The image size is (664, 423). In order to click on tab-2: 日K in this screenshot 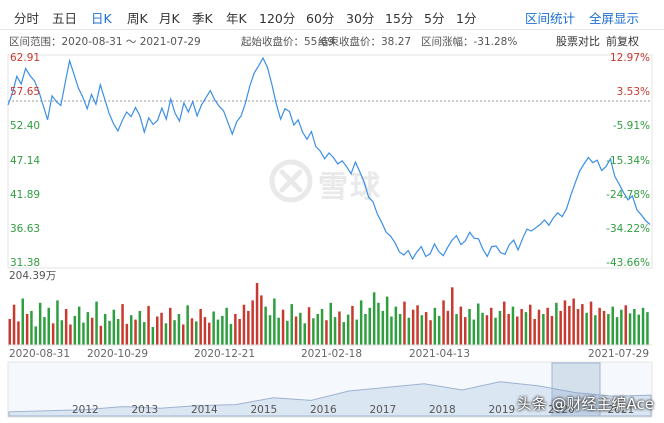, I will do `click(101, 18)`.